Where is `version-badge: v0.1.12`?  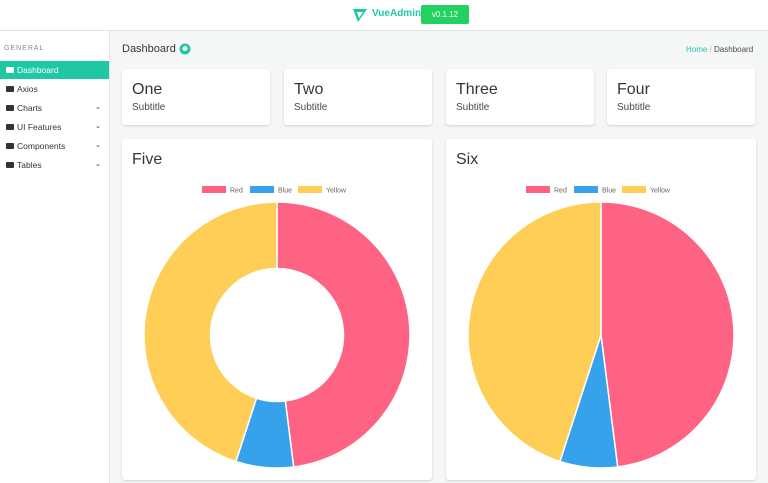 version-badge: v0.1.12 is located at coordinates (445, 14).